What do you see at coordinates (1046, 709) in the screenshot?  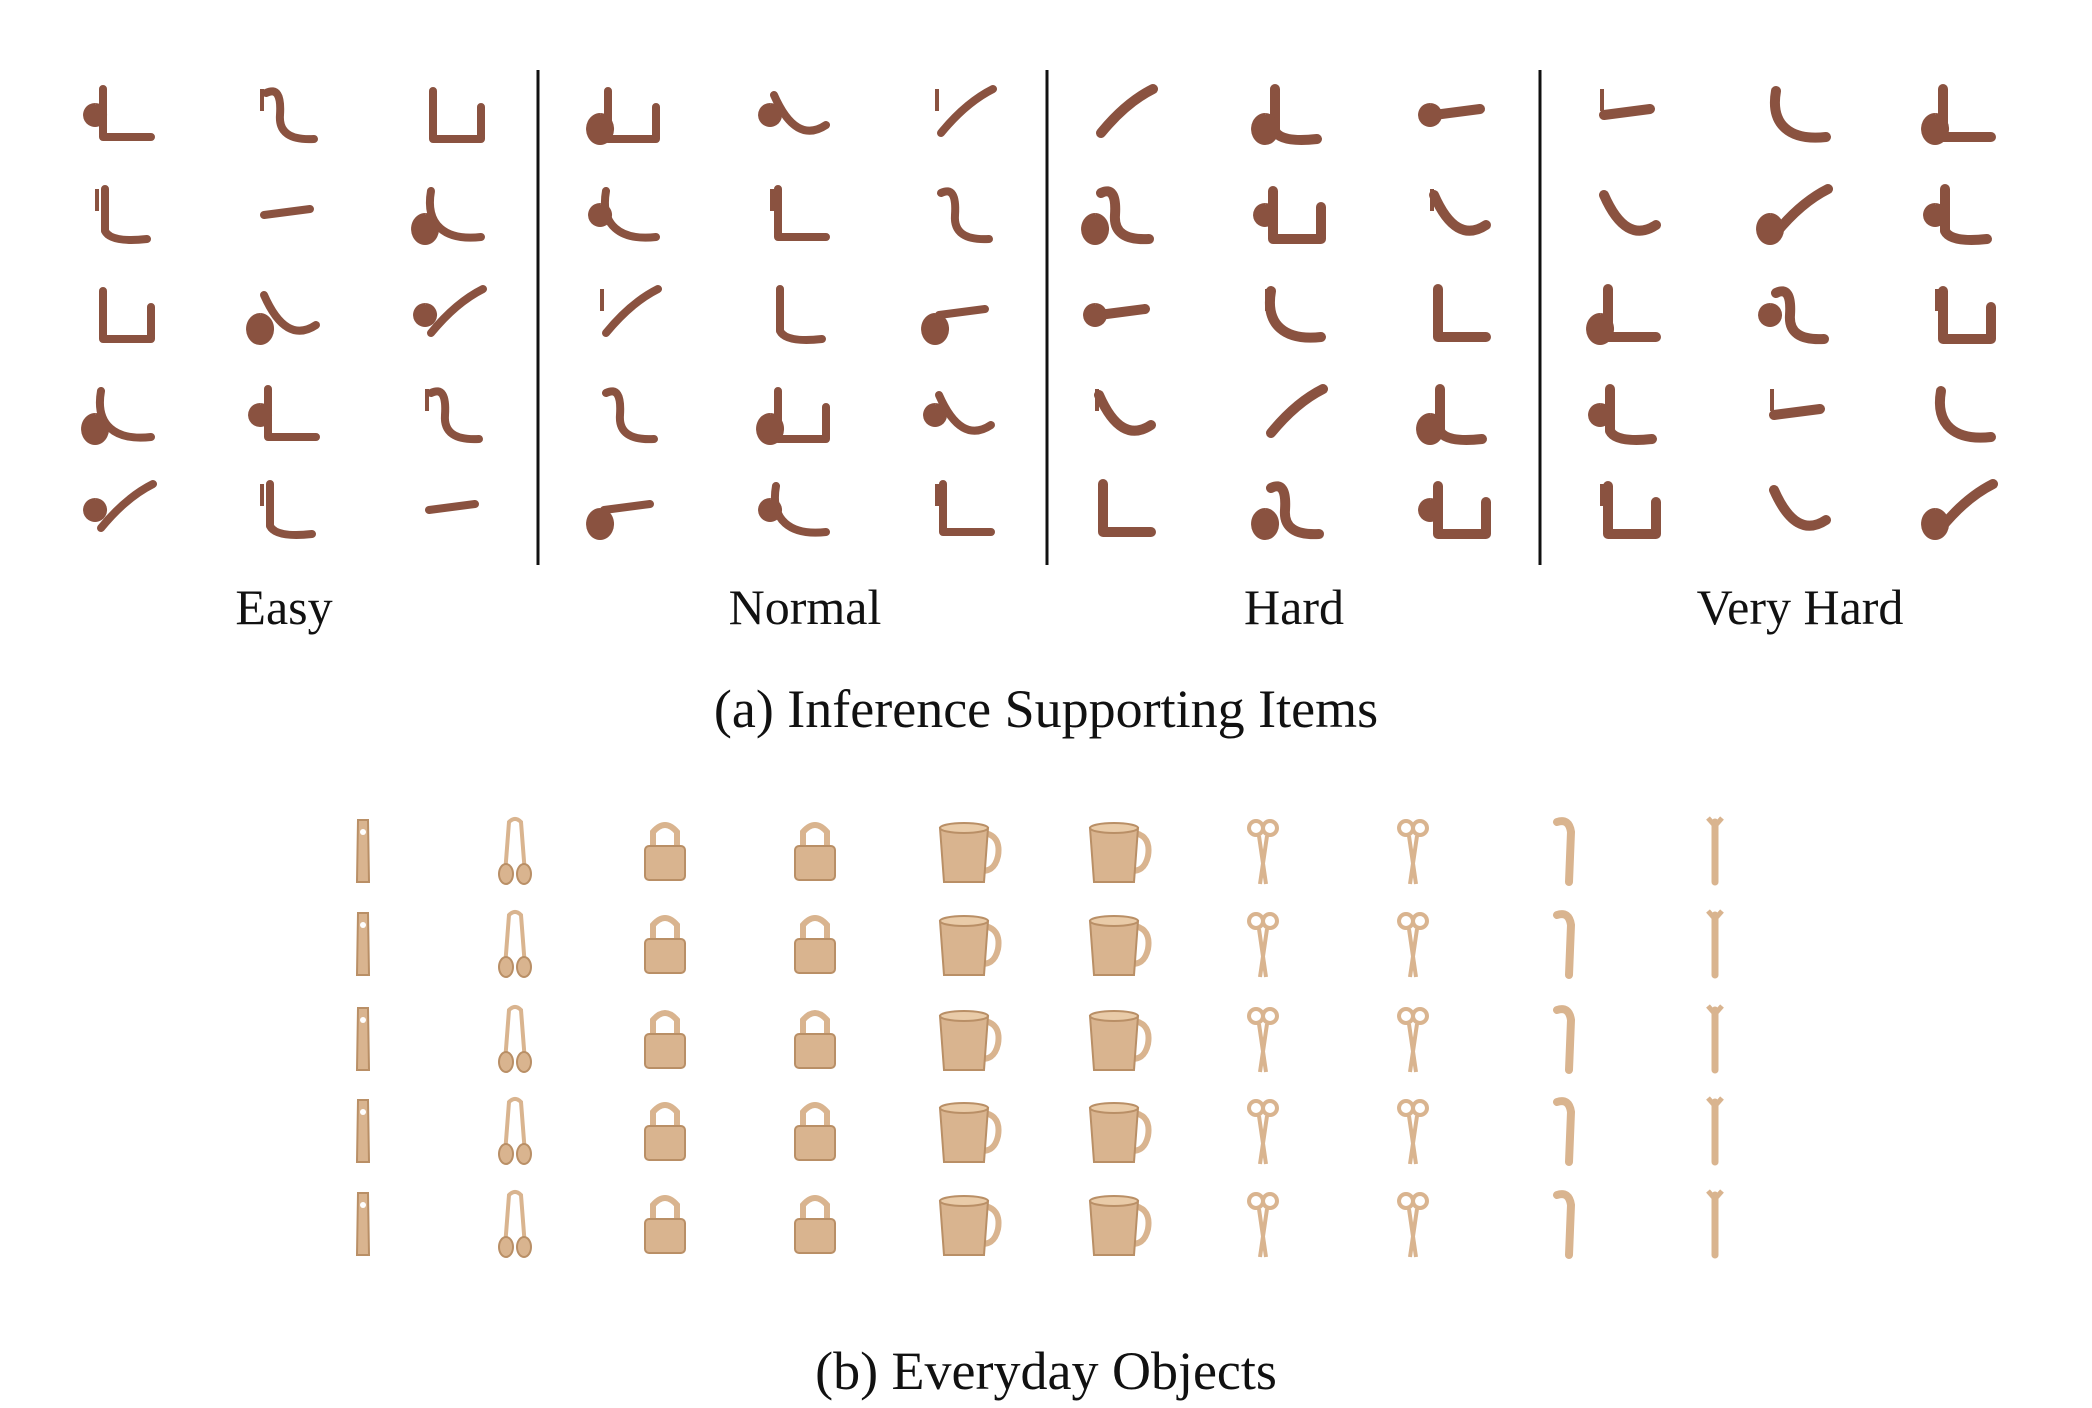 I see `caption-a: (a) Inference Supporting Items` at bounding box center [1046, 709].